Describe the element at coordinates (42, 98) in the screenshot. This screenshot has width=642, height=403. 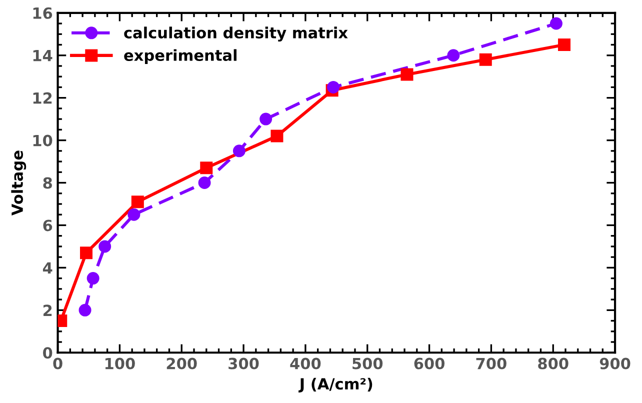
I see `y-tick-label: 12` at that location.